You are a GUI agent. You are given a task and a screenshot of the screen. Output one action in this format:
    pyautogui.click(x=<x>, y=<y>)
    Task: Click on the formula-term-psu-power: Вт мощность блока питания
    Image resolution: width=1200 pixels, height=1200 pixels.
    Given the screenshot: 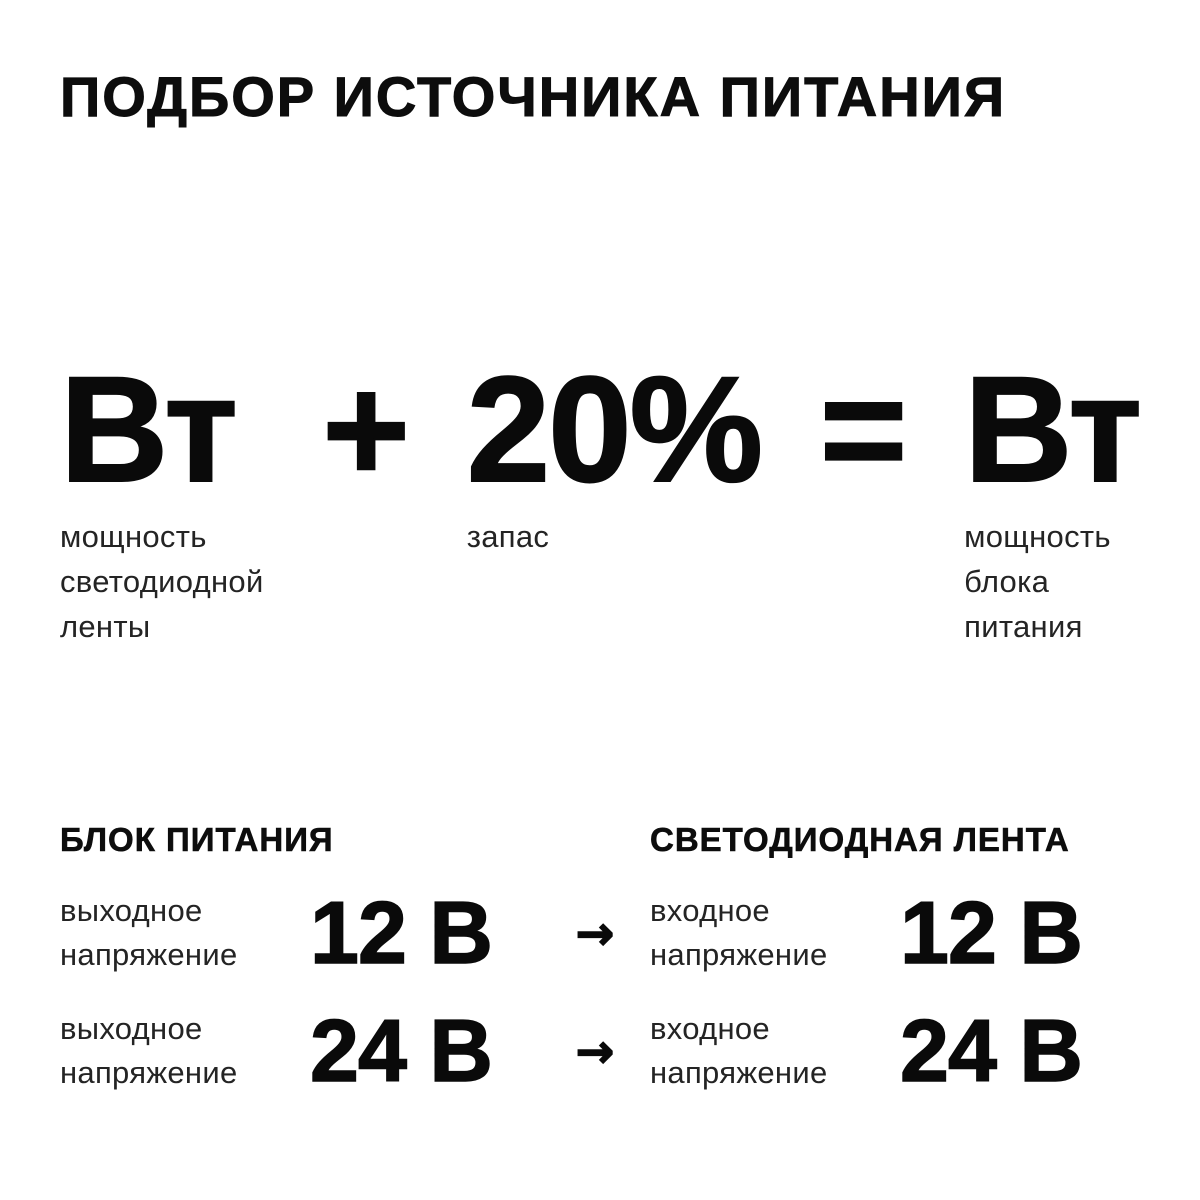 What is the action you would take?
    pyautogui.click(x=1053, y=496)
    